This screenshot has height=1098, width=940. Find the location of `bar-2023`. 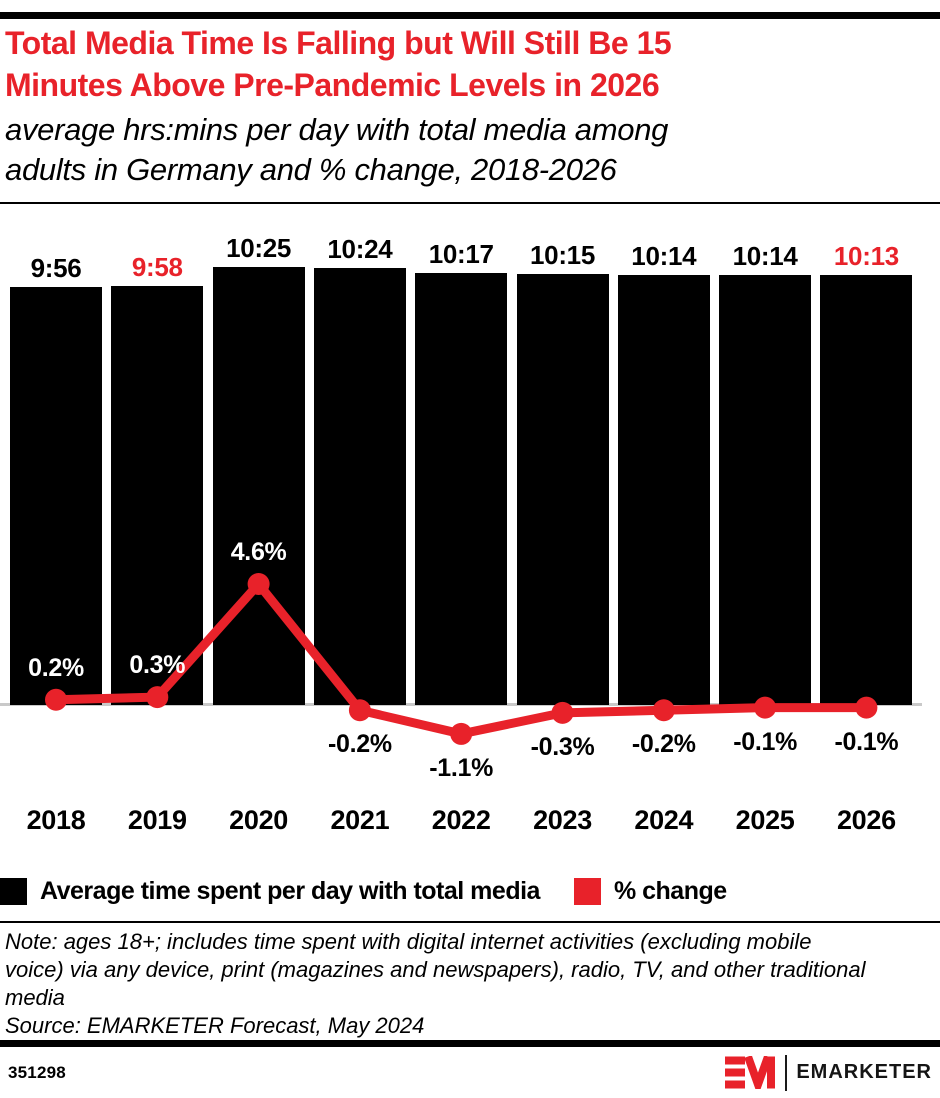

bar-2023 is located at coordinates (562, 489).